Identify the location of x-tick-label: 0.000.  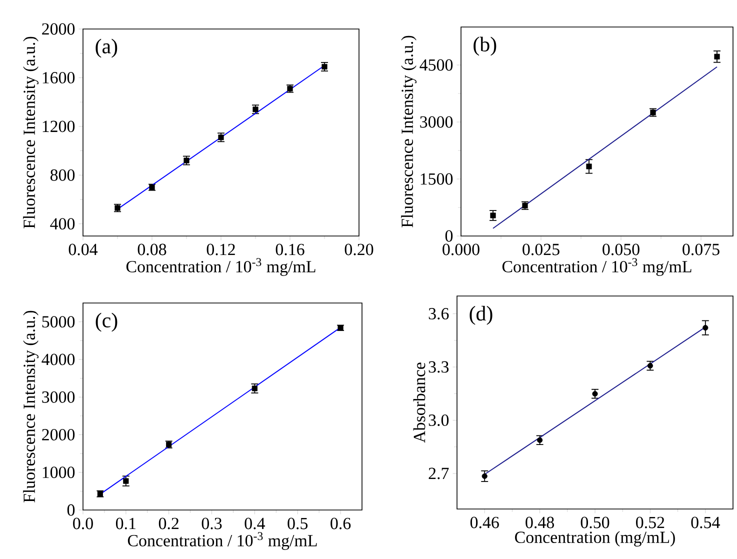
(461, 250).